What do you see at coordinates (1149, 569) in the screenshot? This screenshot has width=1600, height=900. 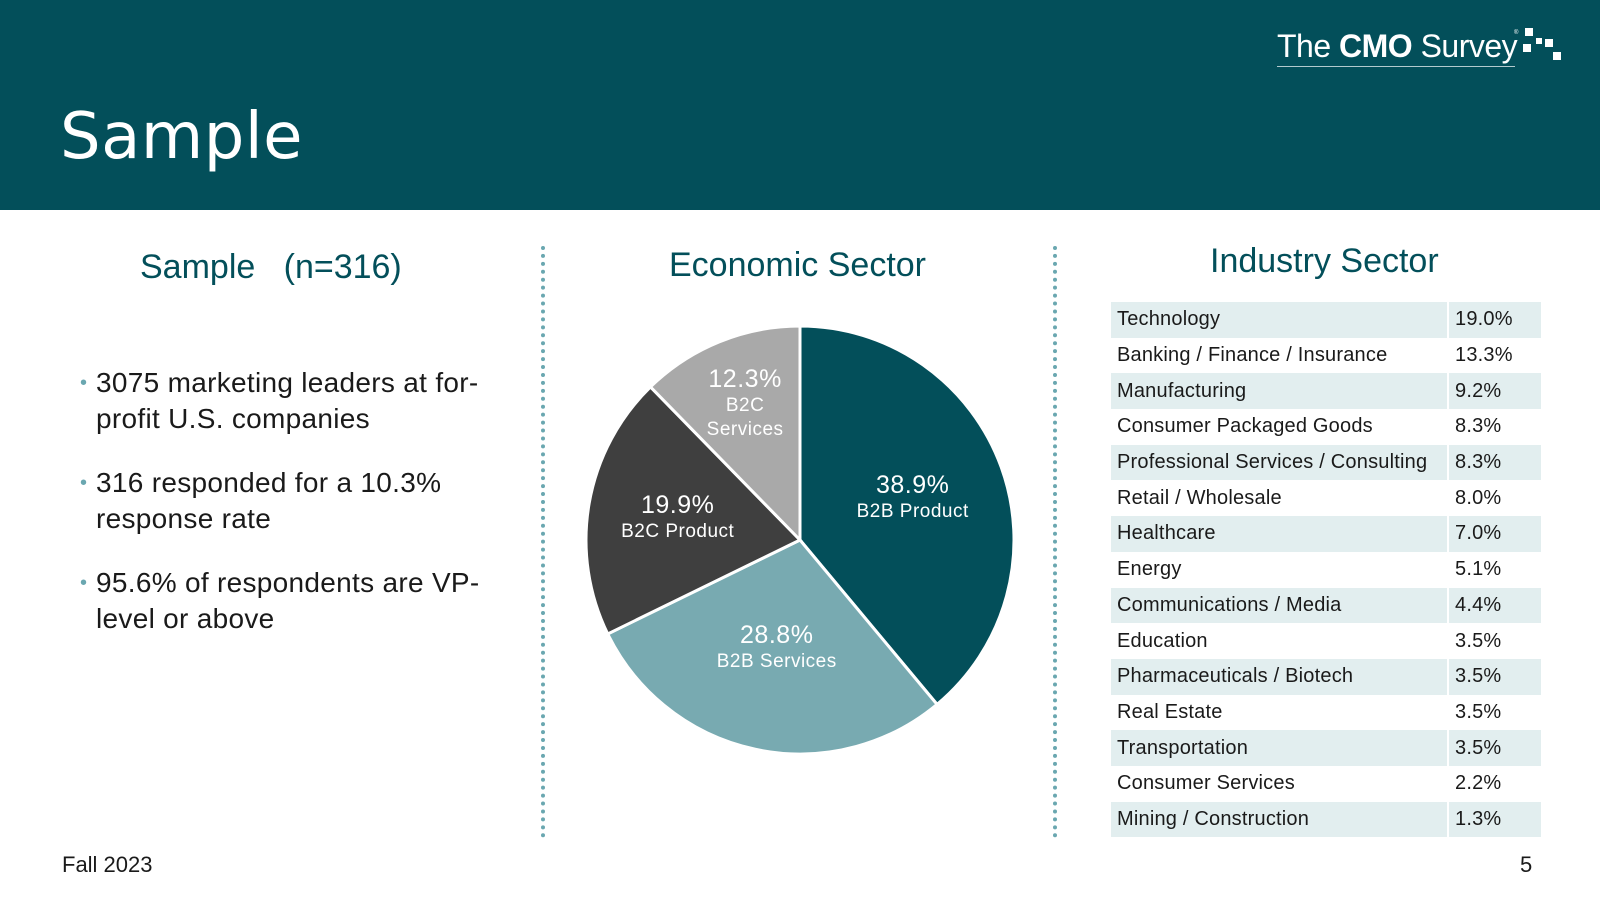 I see `industry-label: Energy` at bounding box center [1149, 569].